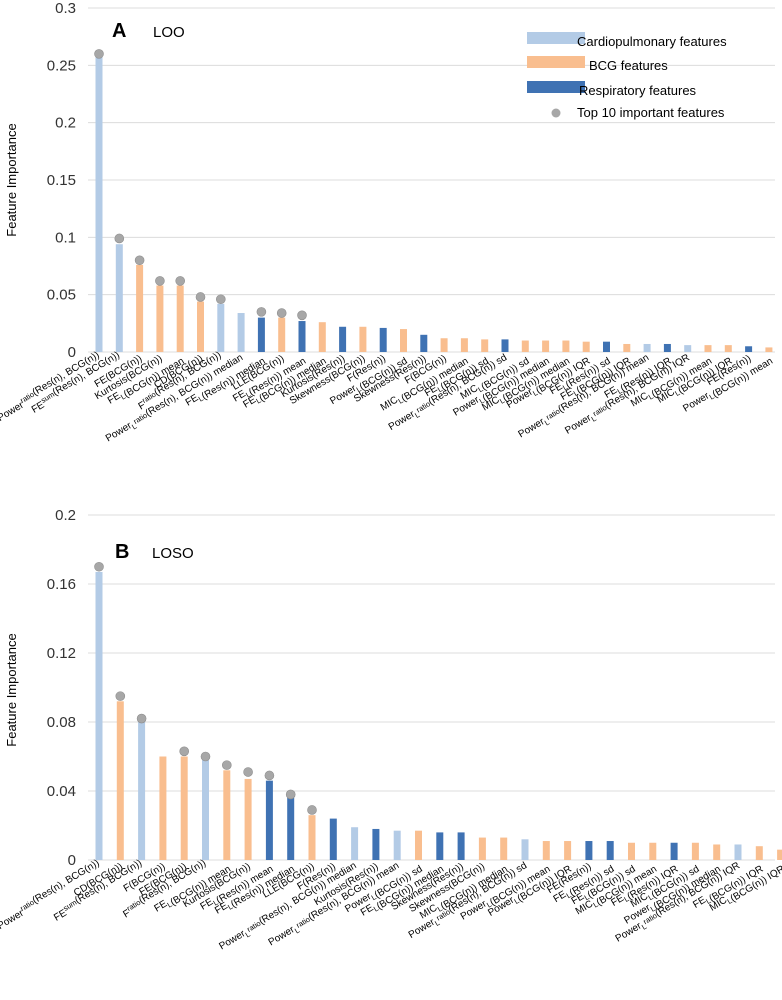  I want to click on bar-power-l-ratio-res-n-bcg-n-median, so click(355, 843).